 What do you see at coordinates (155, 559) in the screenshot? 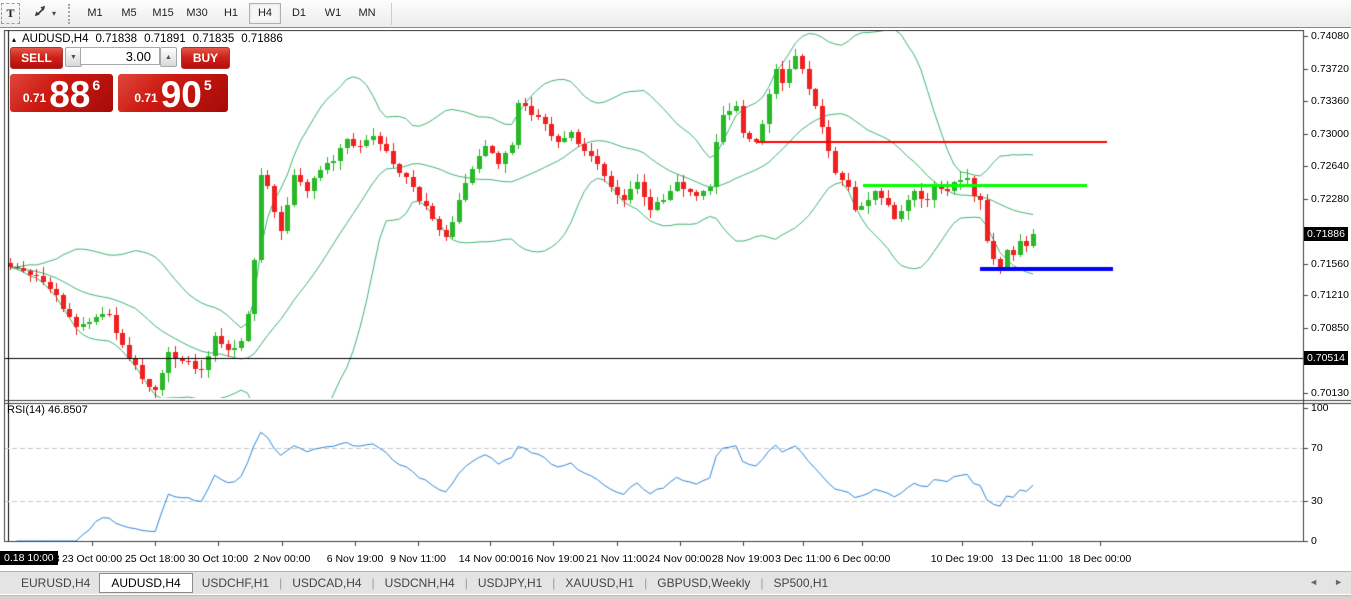
I see `time-tick-label: 25 Oct 18:00` at bounding box center [155, 559].